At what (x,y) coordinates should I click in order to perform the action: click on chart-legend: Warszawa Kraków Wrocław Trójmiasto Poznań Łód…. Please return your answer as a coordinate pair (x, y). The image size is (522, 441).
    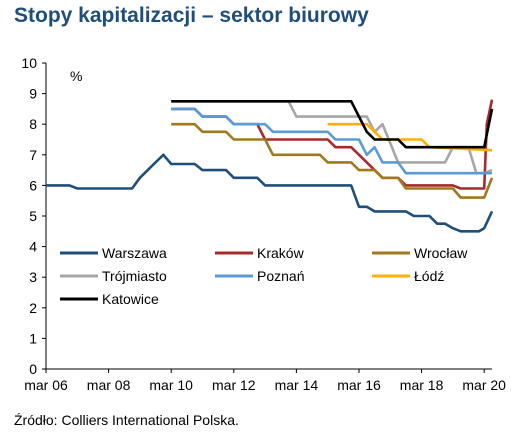
    Looking at the image, I should click on (264, 276).